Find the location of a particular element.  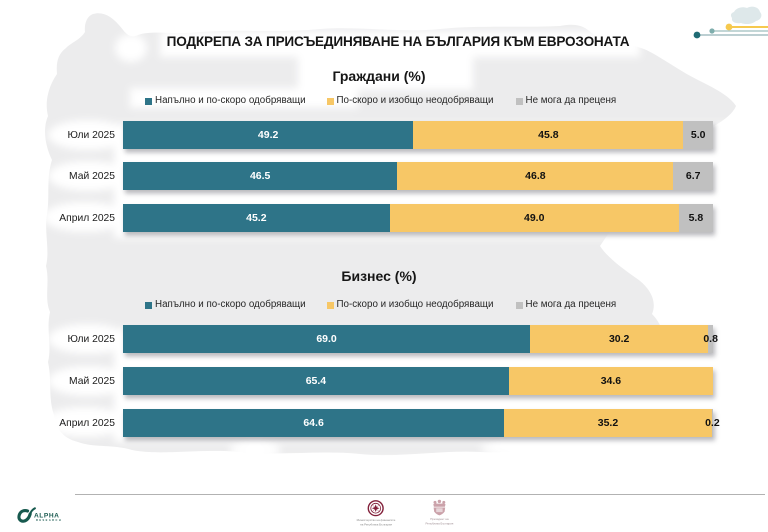

svg-text: Президент на is located at coordinates (439, 519).